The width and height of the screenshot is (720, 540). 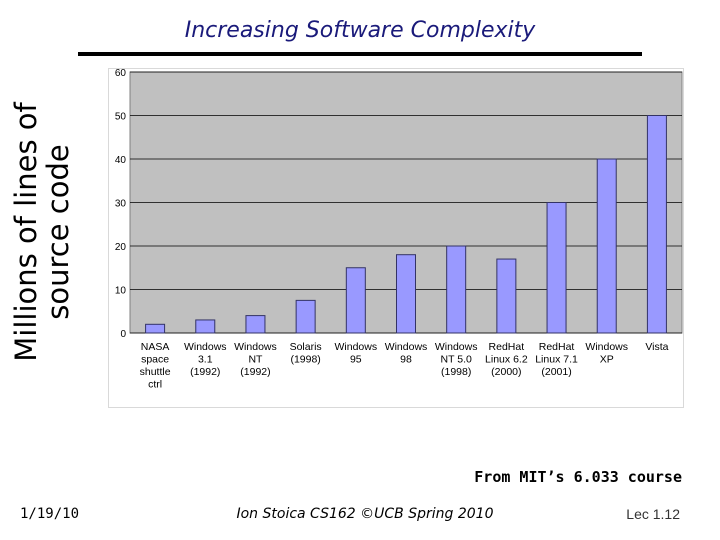 What do you see at coordinates (506, 372) in the screenshot?
I see `x-tick-label-line: (2000)` at bounding box center [506, 372].